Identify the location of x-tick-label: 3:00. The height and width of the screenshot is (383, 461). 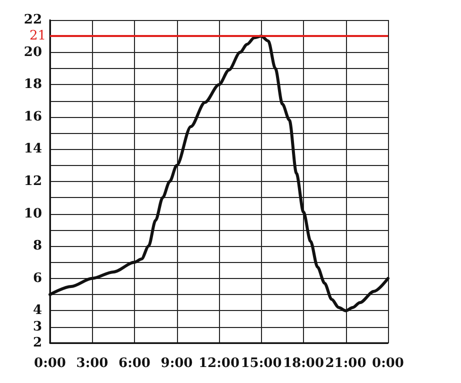
(92, 363).